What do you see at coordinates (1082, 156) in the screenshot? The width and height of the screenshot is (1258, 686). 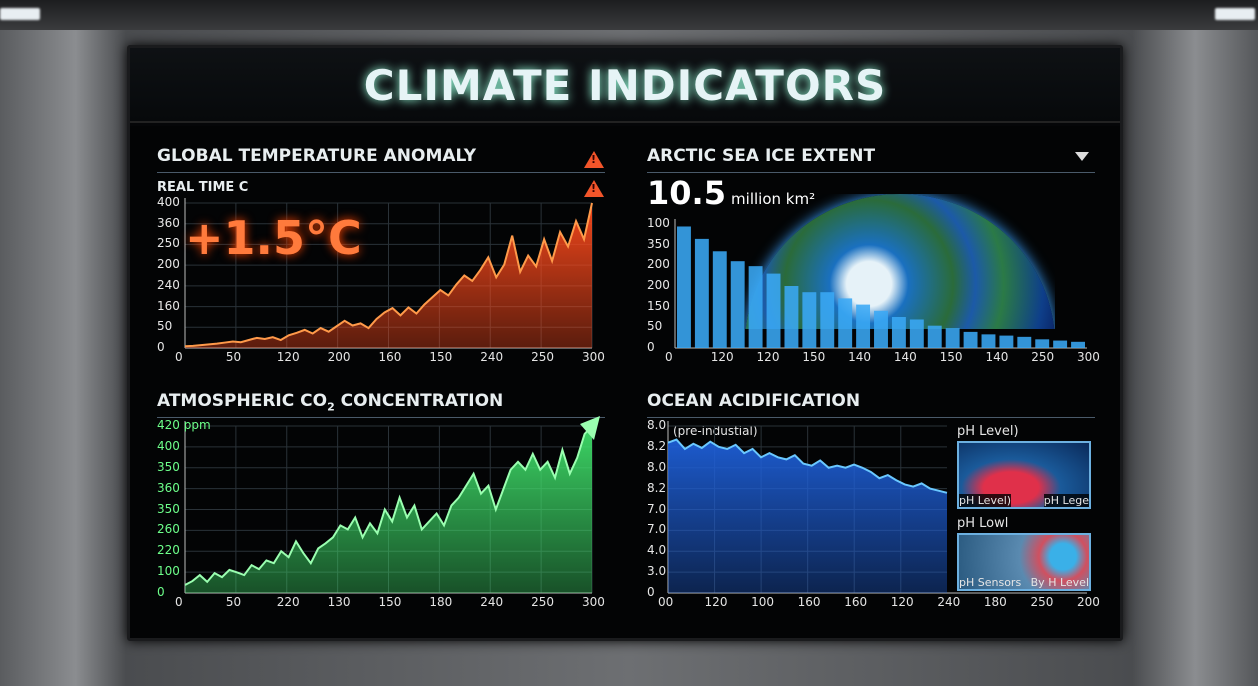 I see `dropdown-icon` at bounding box center [1082, 156].